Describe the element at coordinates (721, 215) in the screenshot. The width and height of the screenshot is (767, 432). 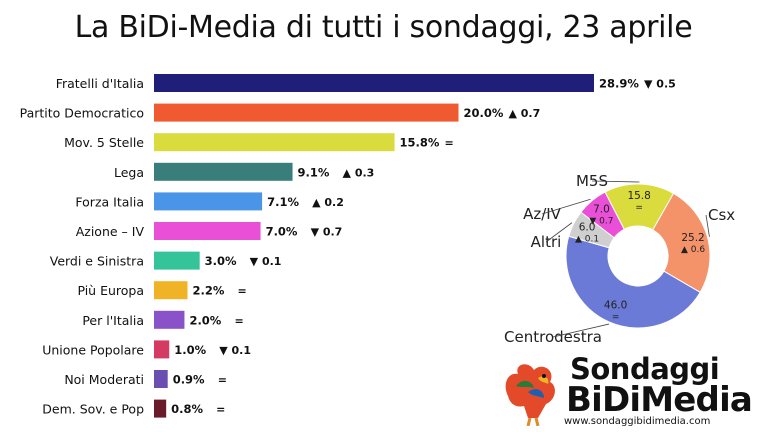
I see `slice-name-label: Csx` at that location.